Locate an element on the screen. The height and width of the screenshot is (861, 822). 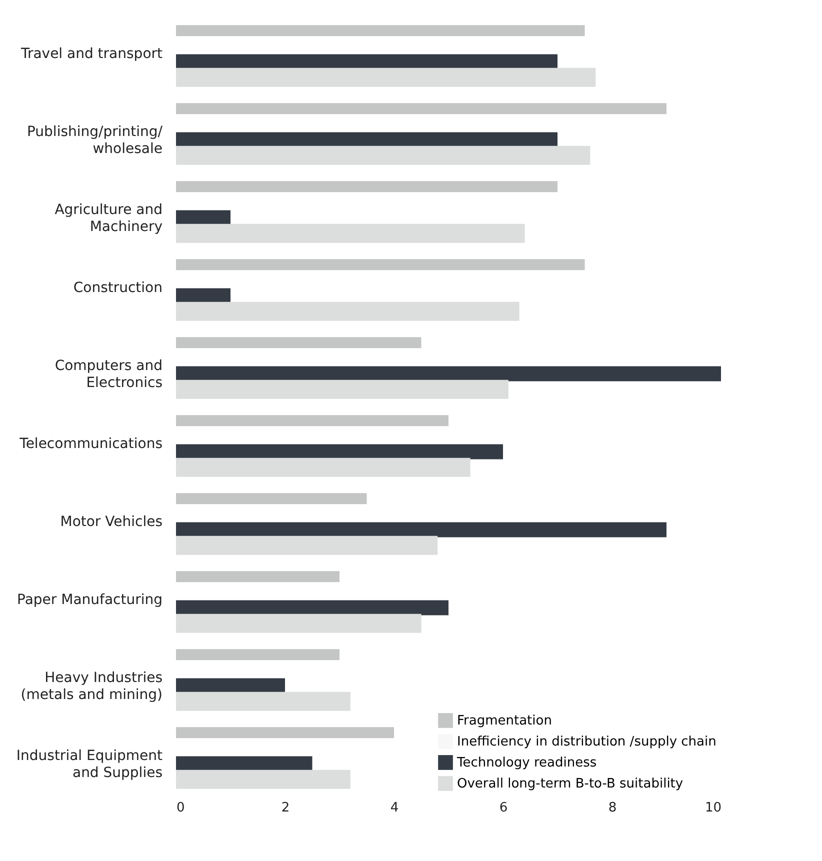
legend-label: Technology readiness is located at coordinates (526, 763).